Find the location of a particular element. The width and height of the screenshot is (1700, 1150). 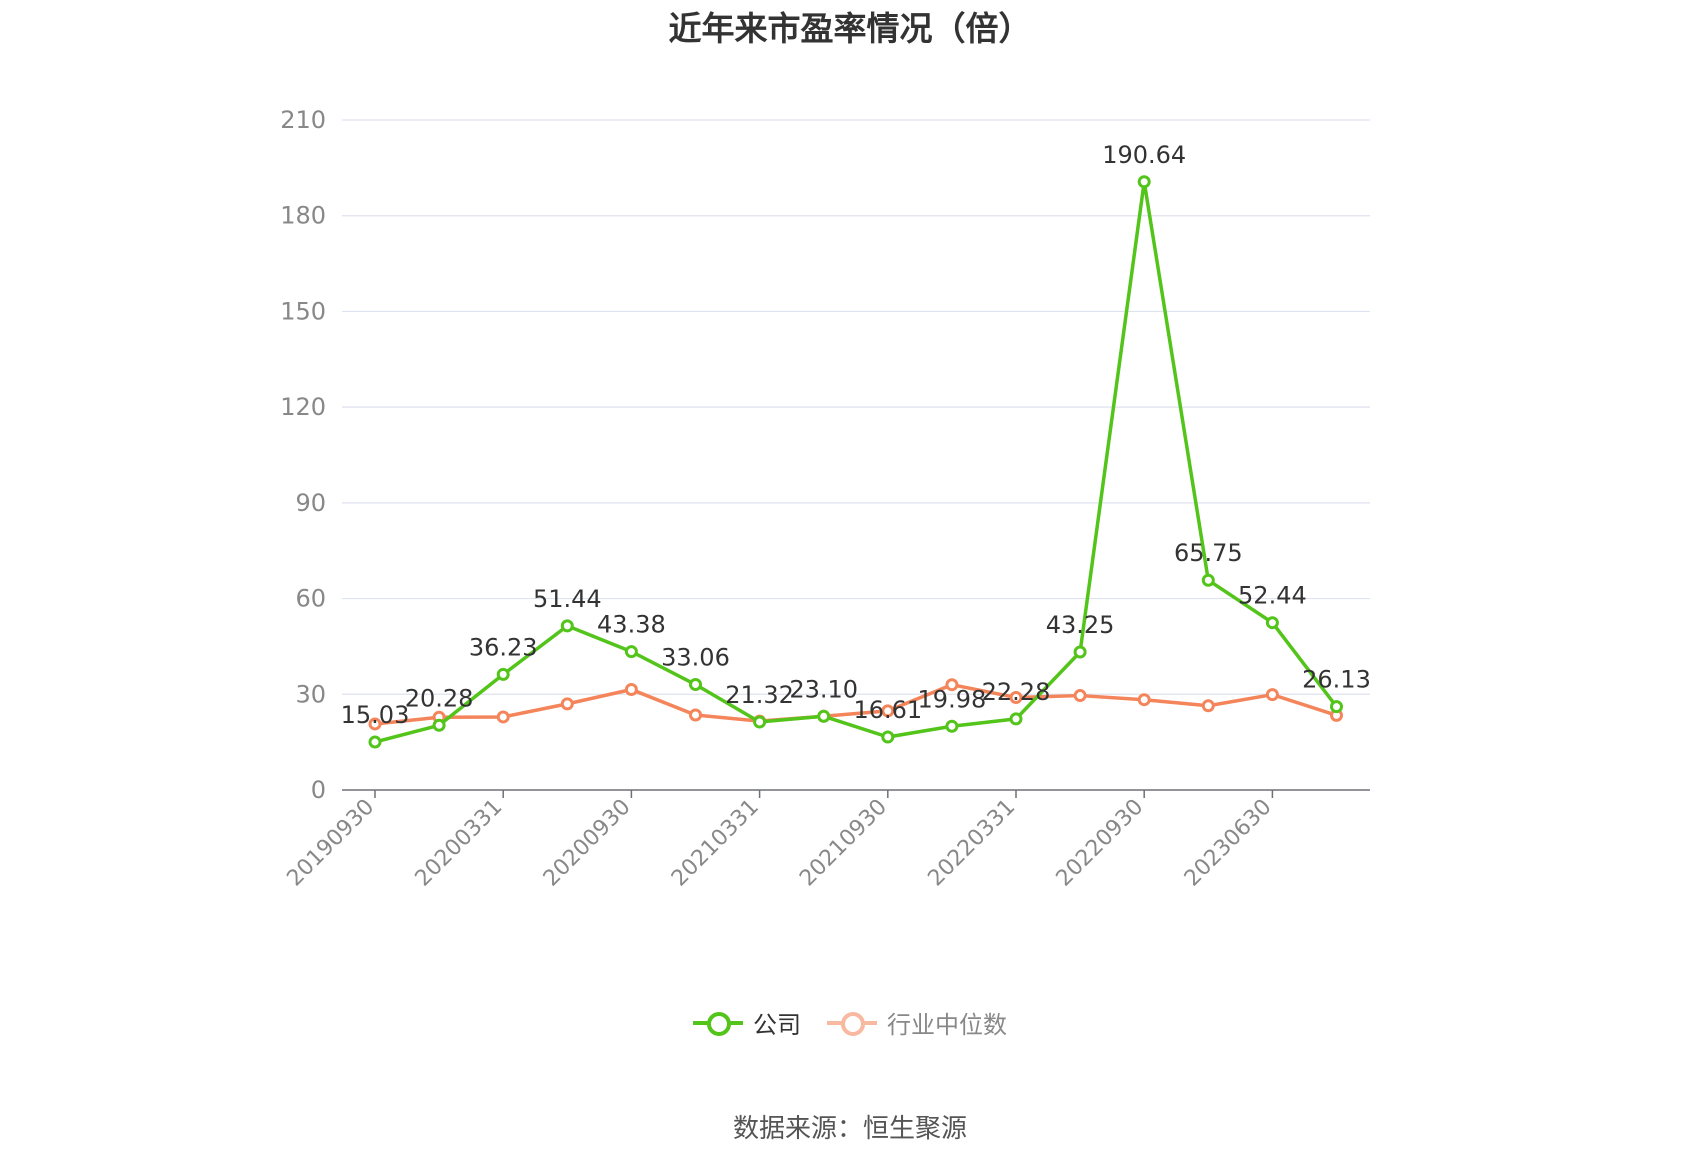

data-label-company: 51.44 is located at coordinates (567, 599).